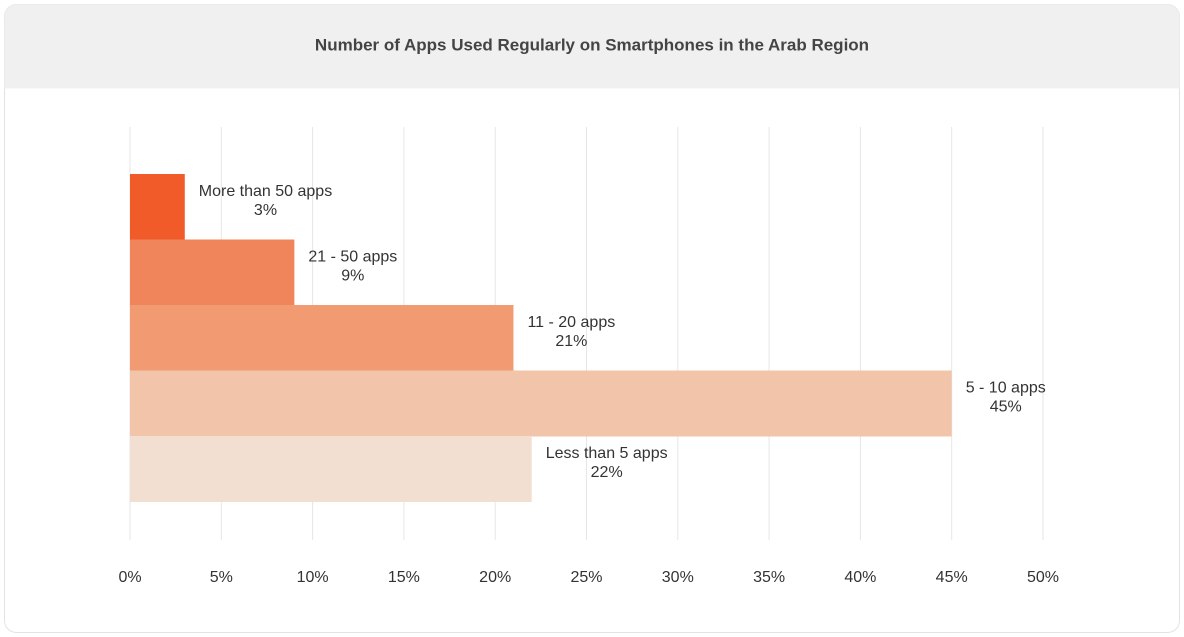 Image resolution: width=1184 pixels, height=637 pixels. Describe the element at coordinates (571, 322) in the screenshot. I see `category-label: 11 - 20 apps` at that location.